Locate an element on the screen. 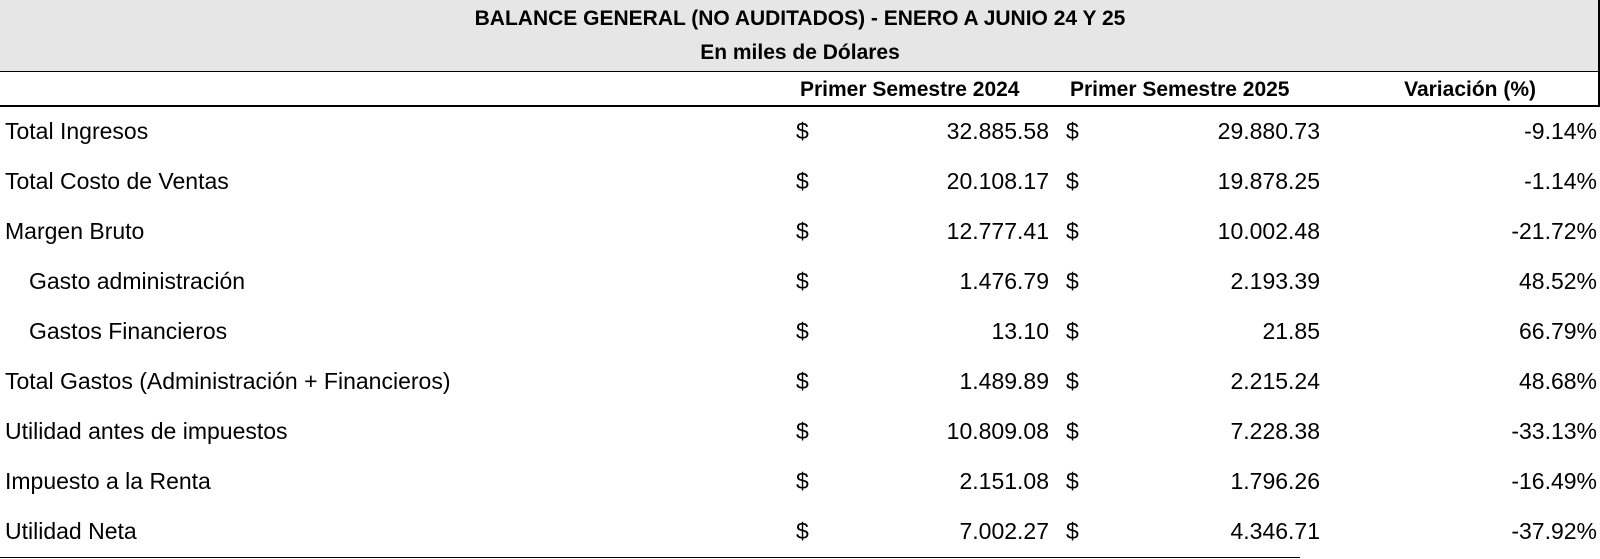 This screenshot has height=559, width=1600. value-2024: 12.777.41 is located at coordinates (997, 231).